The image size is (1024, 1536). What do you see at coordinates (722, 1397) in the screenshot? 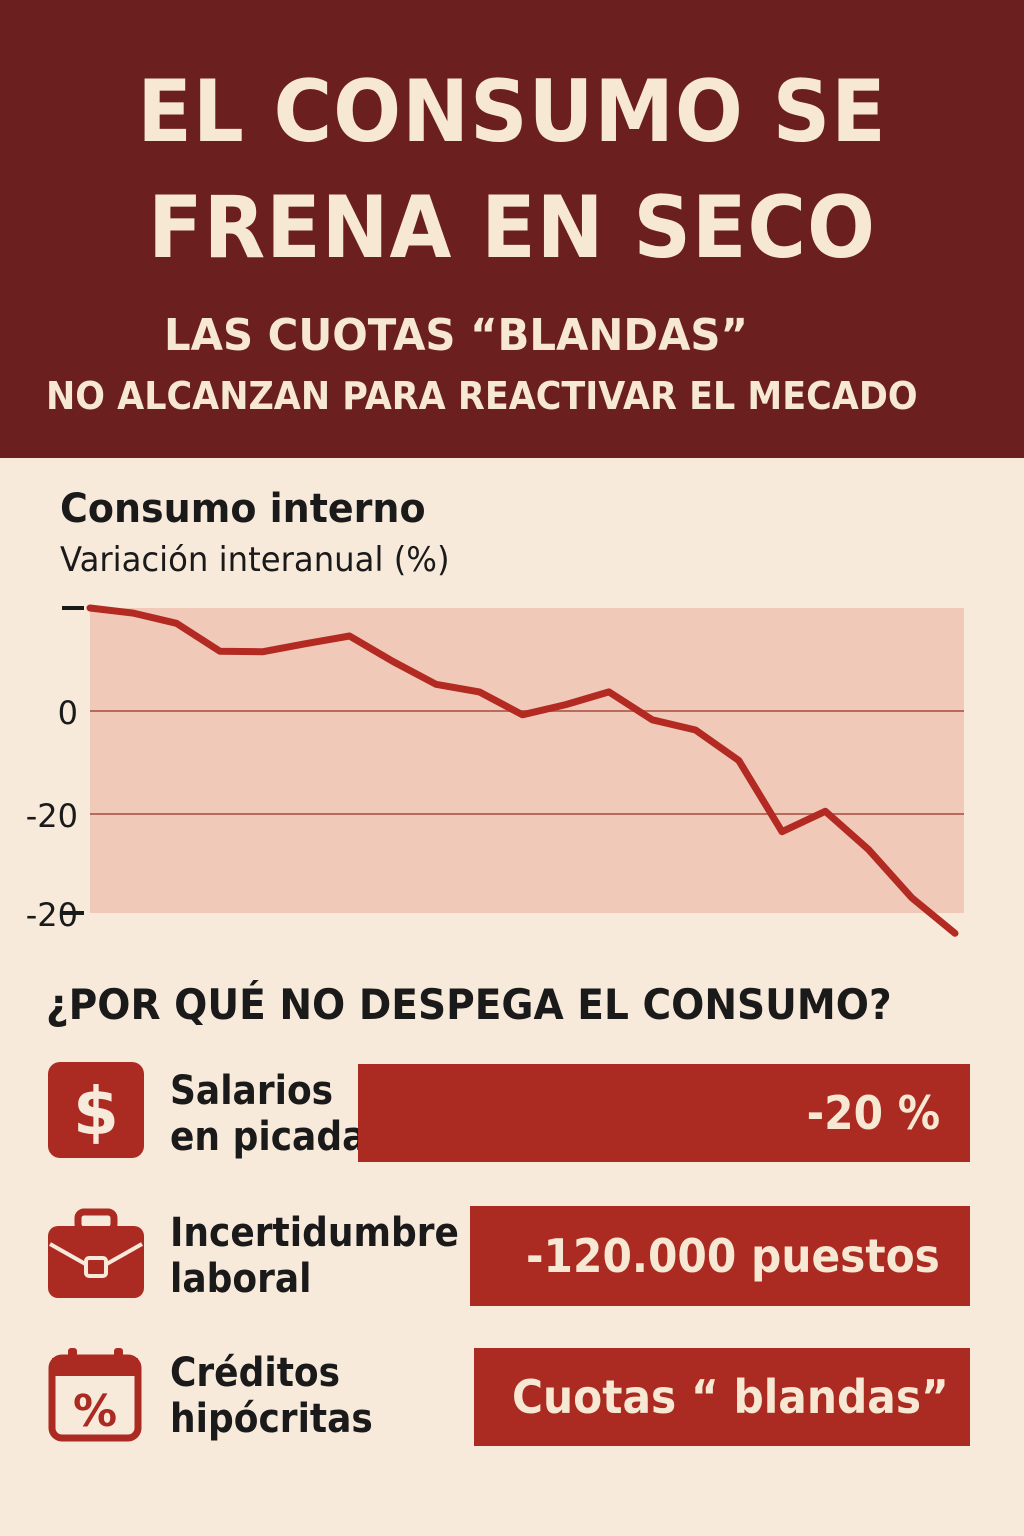
I see `reason-value-bar: Cuotas “ blandas”` at bounding box center [722, 1397].